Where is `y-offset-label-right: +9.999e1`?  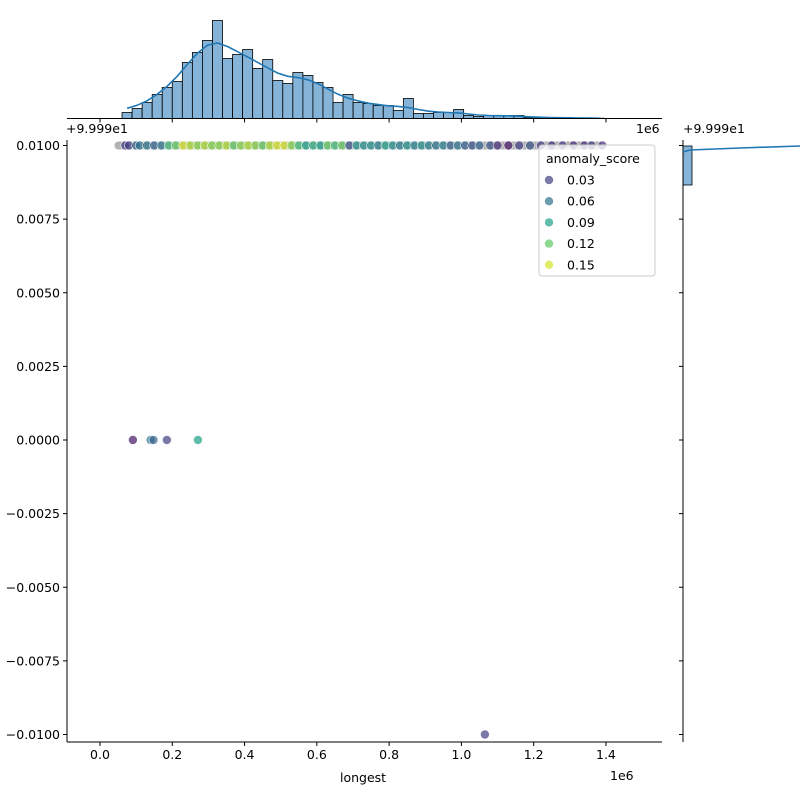
y-offset-label-right: +9.999e1 is located at coordinates (714, 128).